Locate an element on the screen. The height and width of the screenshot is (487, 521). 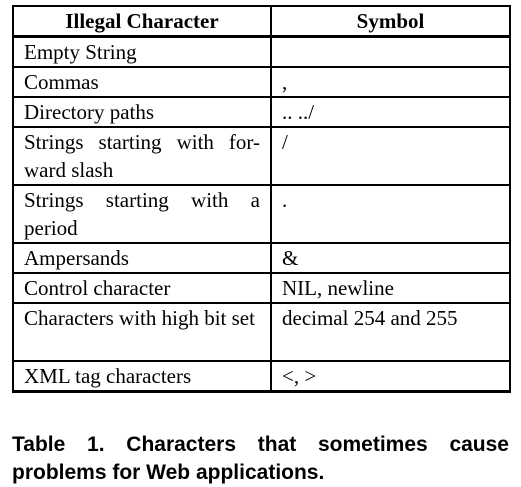
character-cell: Commas is located at coordinates (142, 82).